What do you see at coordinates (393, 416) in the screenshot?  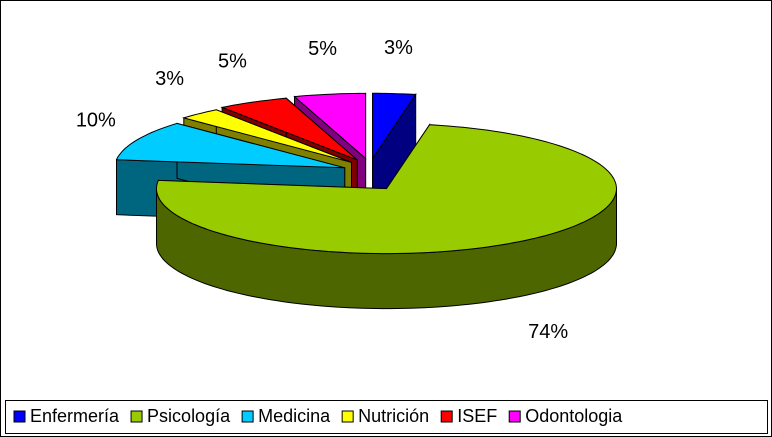 I see `legend-label: Nutrición` at bounding box center [393, 416].